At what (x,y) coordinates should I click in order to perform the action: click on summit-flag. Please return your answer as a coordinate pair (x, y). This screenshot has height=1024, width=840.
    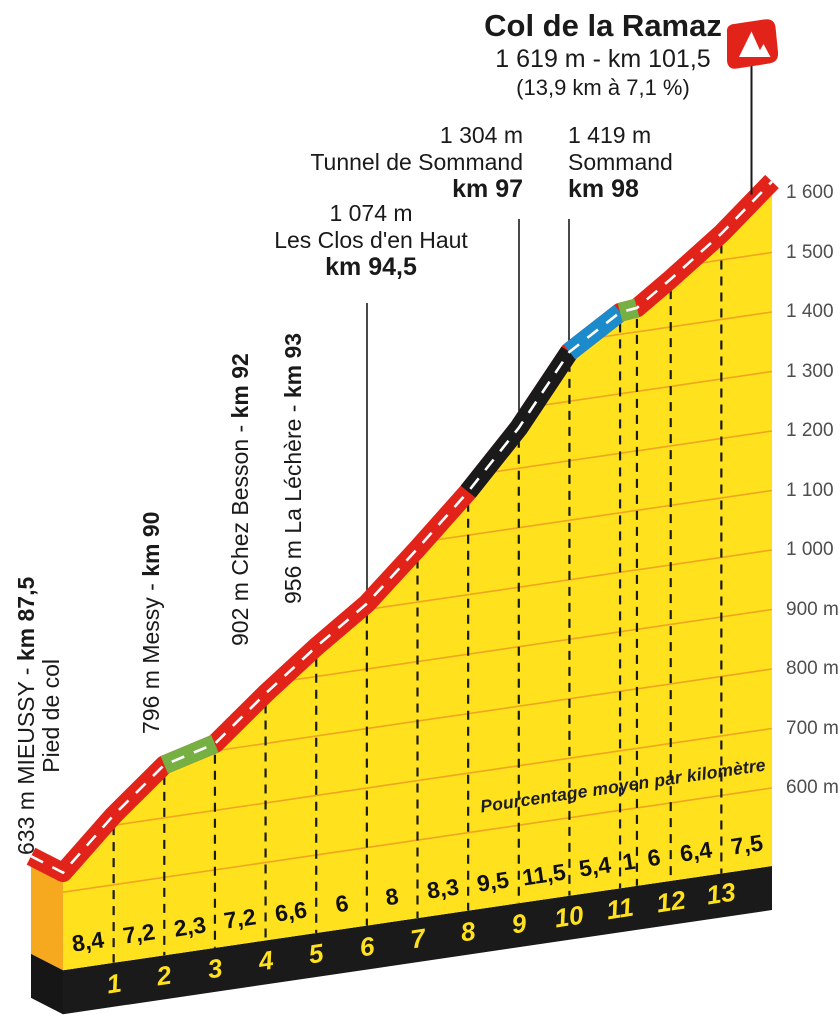
    Looking at the image, I should click on (752, 44).